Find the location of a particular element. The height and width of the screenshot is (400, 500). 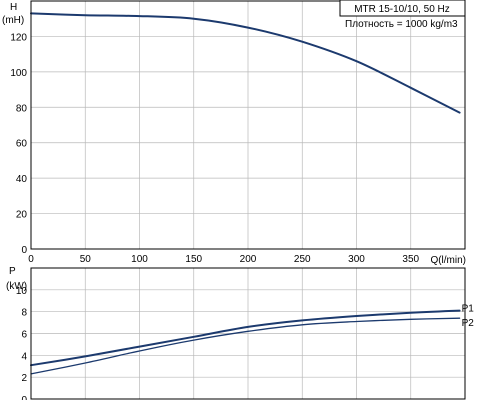

head-x-ticks: 0 50 100 150 200 250 300 350 is located at coordinates (223, 259).